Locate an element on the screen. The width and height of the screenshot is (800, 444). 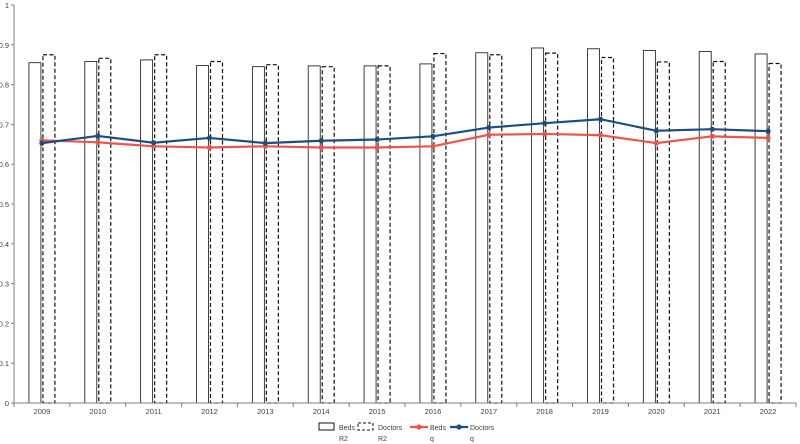
y-tick-label: 0.3 is located at coordinates (4, 284).